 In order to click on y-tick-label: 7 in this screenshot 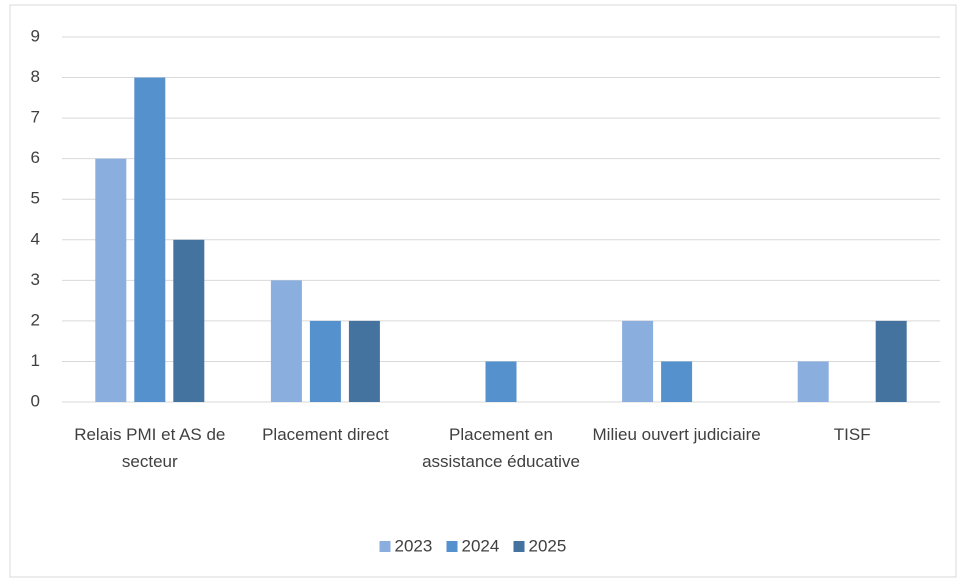, I will do `click(35, 117)`.